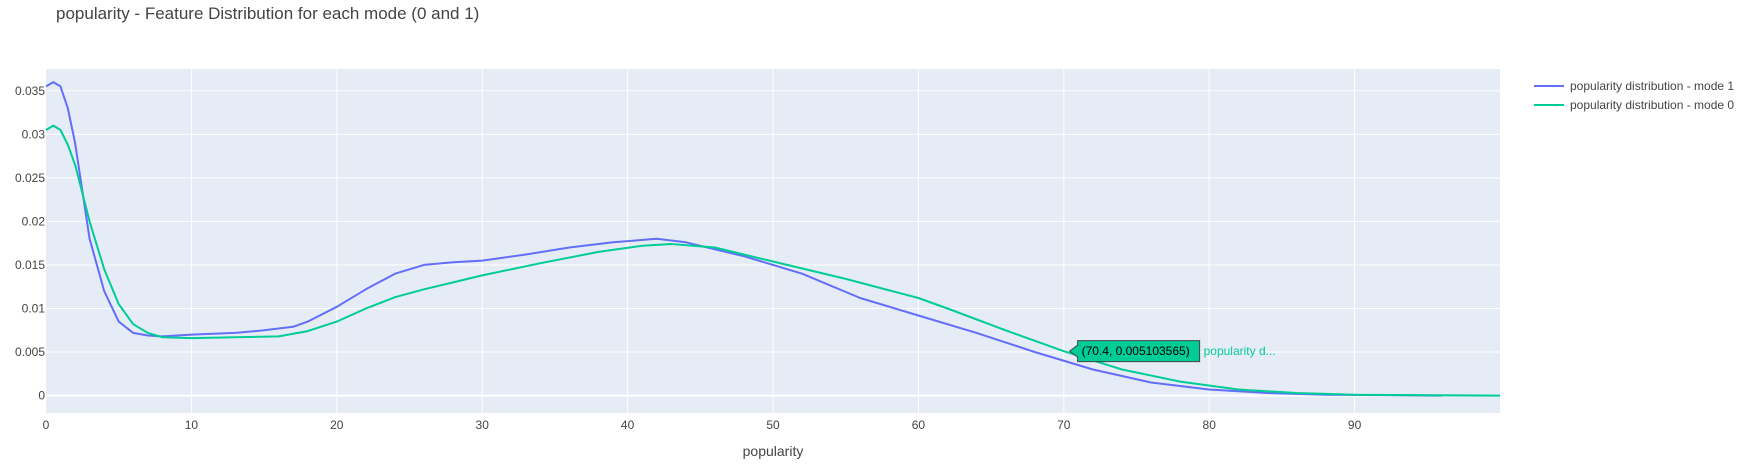  What do you see at coordinates (1652, 104) in the screenshot?
I see `legend-label-mode-0: popularity distribution - mode 0` at bounding box center [1652, 104].